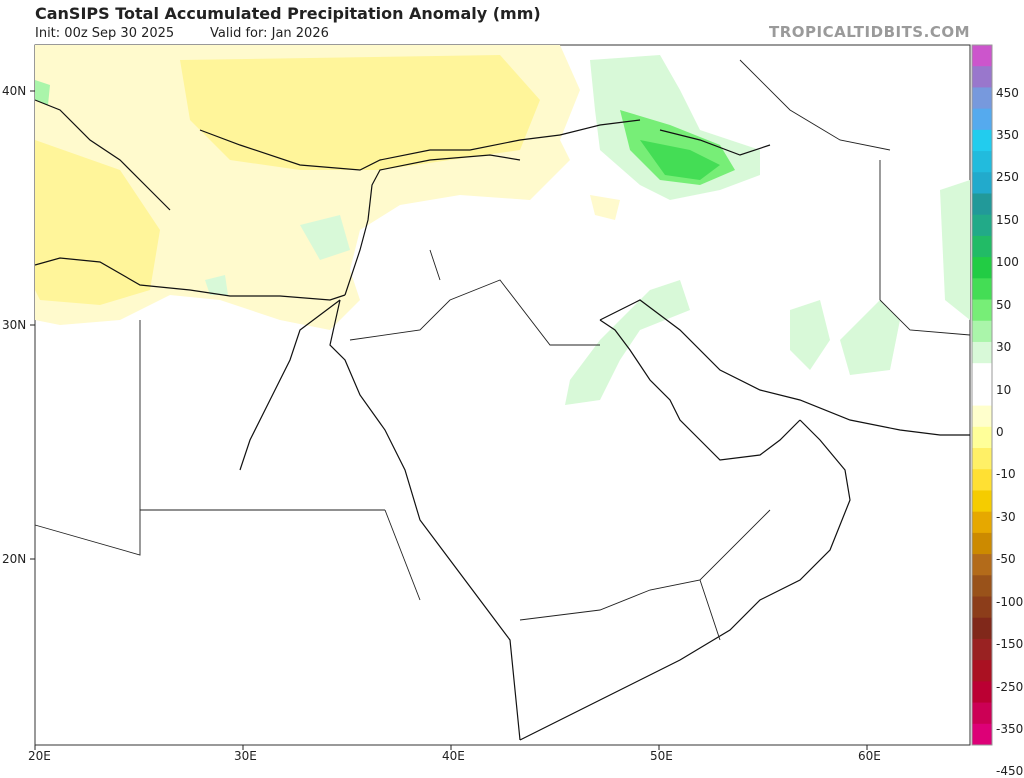  What do you see at coordinates (1000, 432) in the screenshot?
I see `colorbar-label: 0` at bounding box center [1000, 432].